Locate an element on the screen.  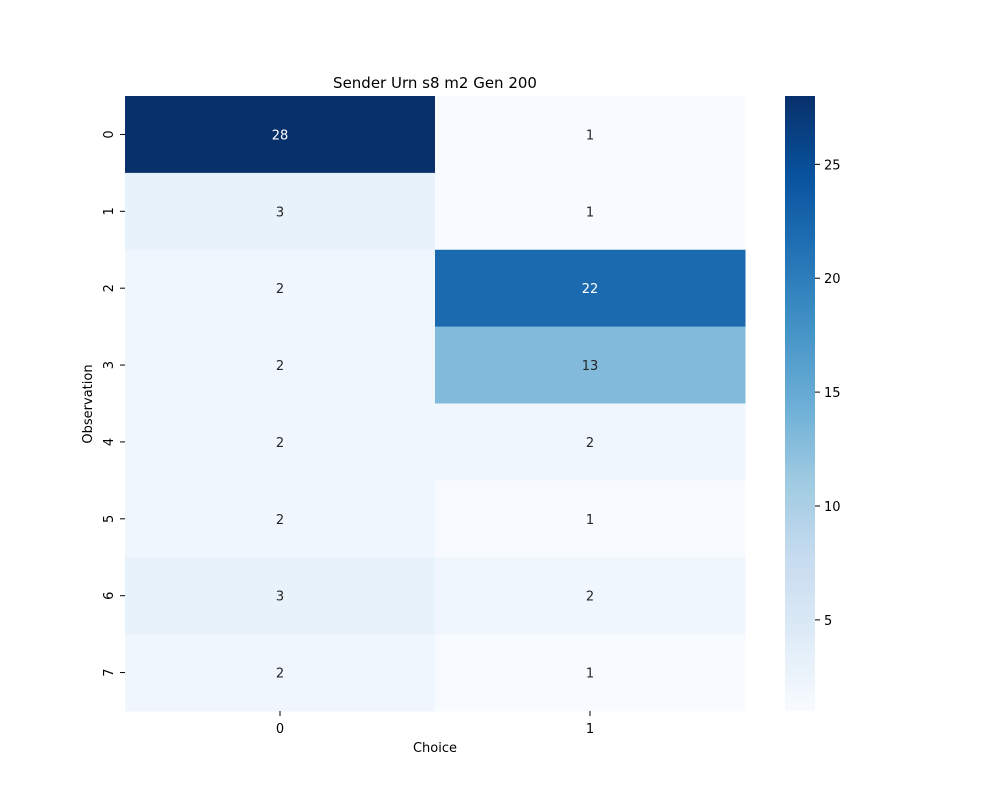
y-tick-label: 2 is located at coordinates (109, 288).